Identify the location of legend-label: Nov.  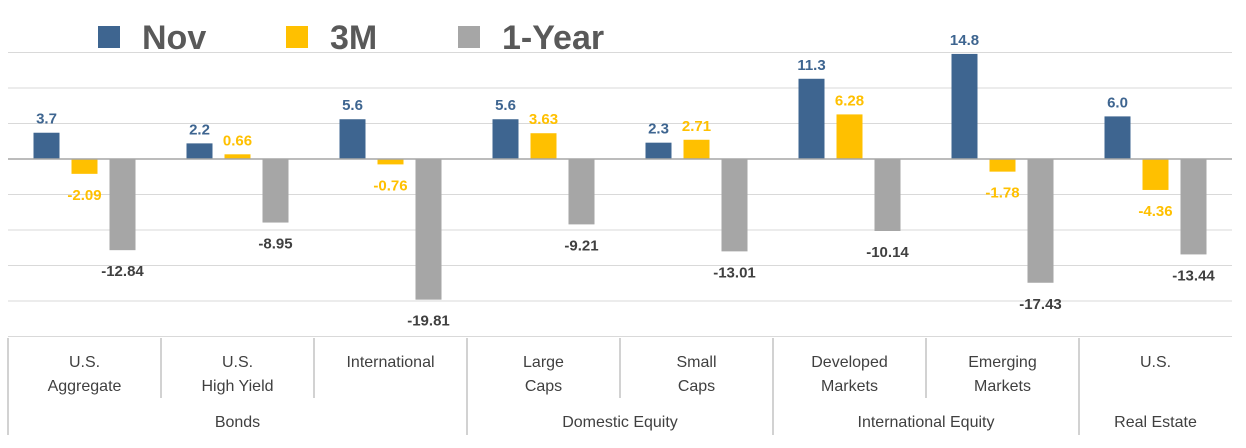
(174, 38).